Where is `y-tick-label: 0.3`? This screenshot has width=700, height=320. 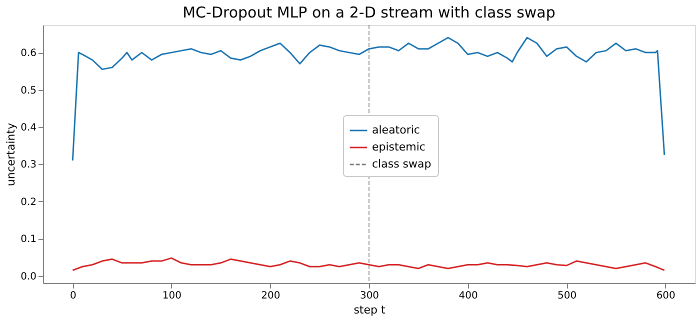
y-tick-label: 0.3 is located at coordinates (28, 165).